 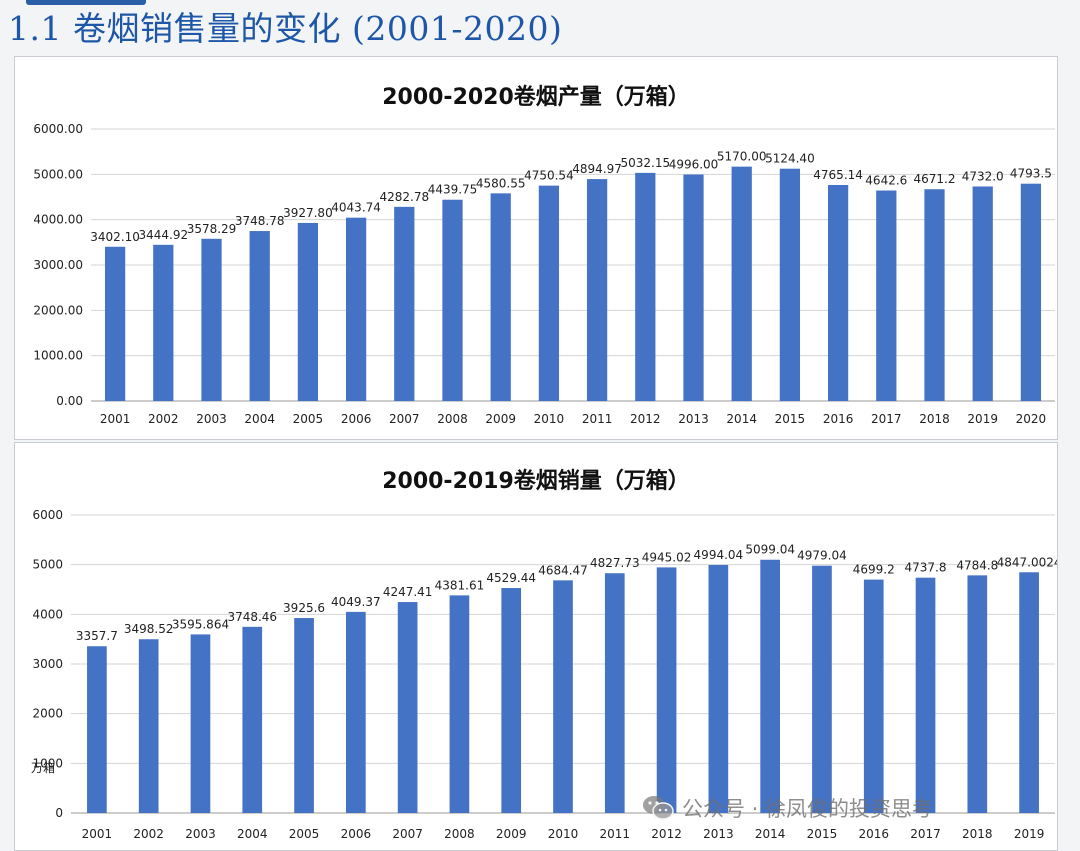 What do you see at coordinates (58, 129) in the screenshot?
I see `y-tick-label: 6000.00` at bounding box center [58, 129].